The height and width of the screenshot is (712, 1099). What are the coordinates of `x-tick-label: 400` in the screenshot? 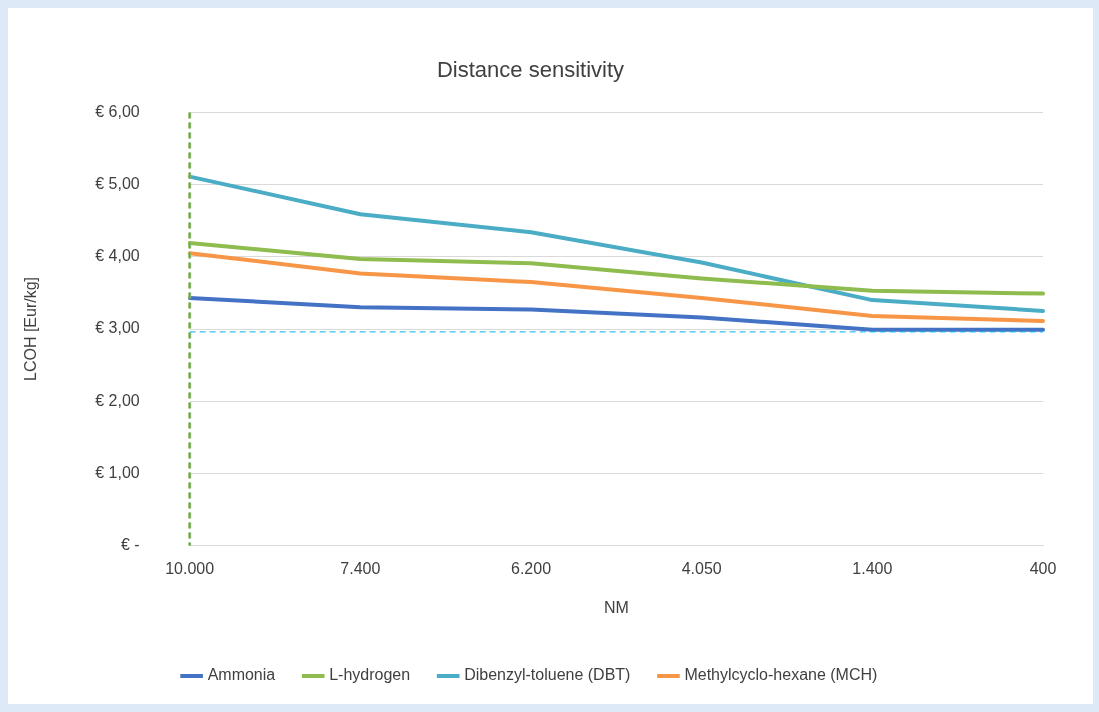 It's located at (1043, 568).